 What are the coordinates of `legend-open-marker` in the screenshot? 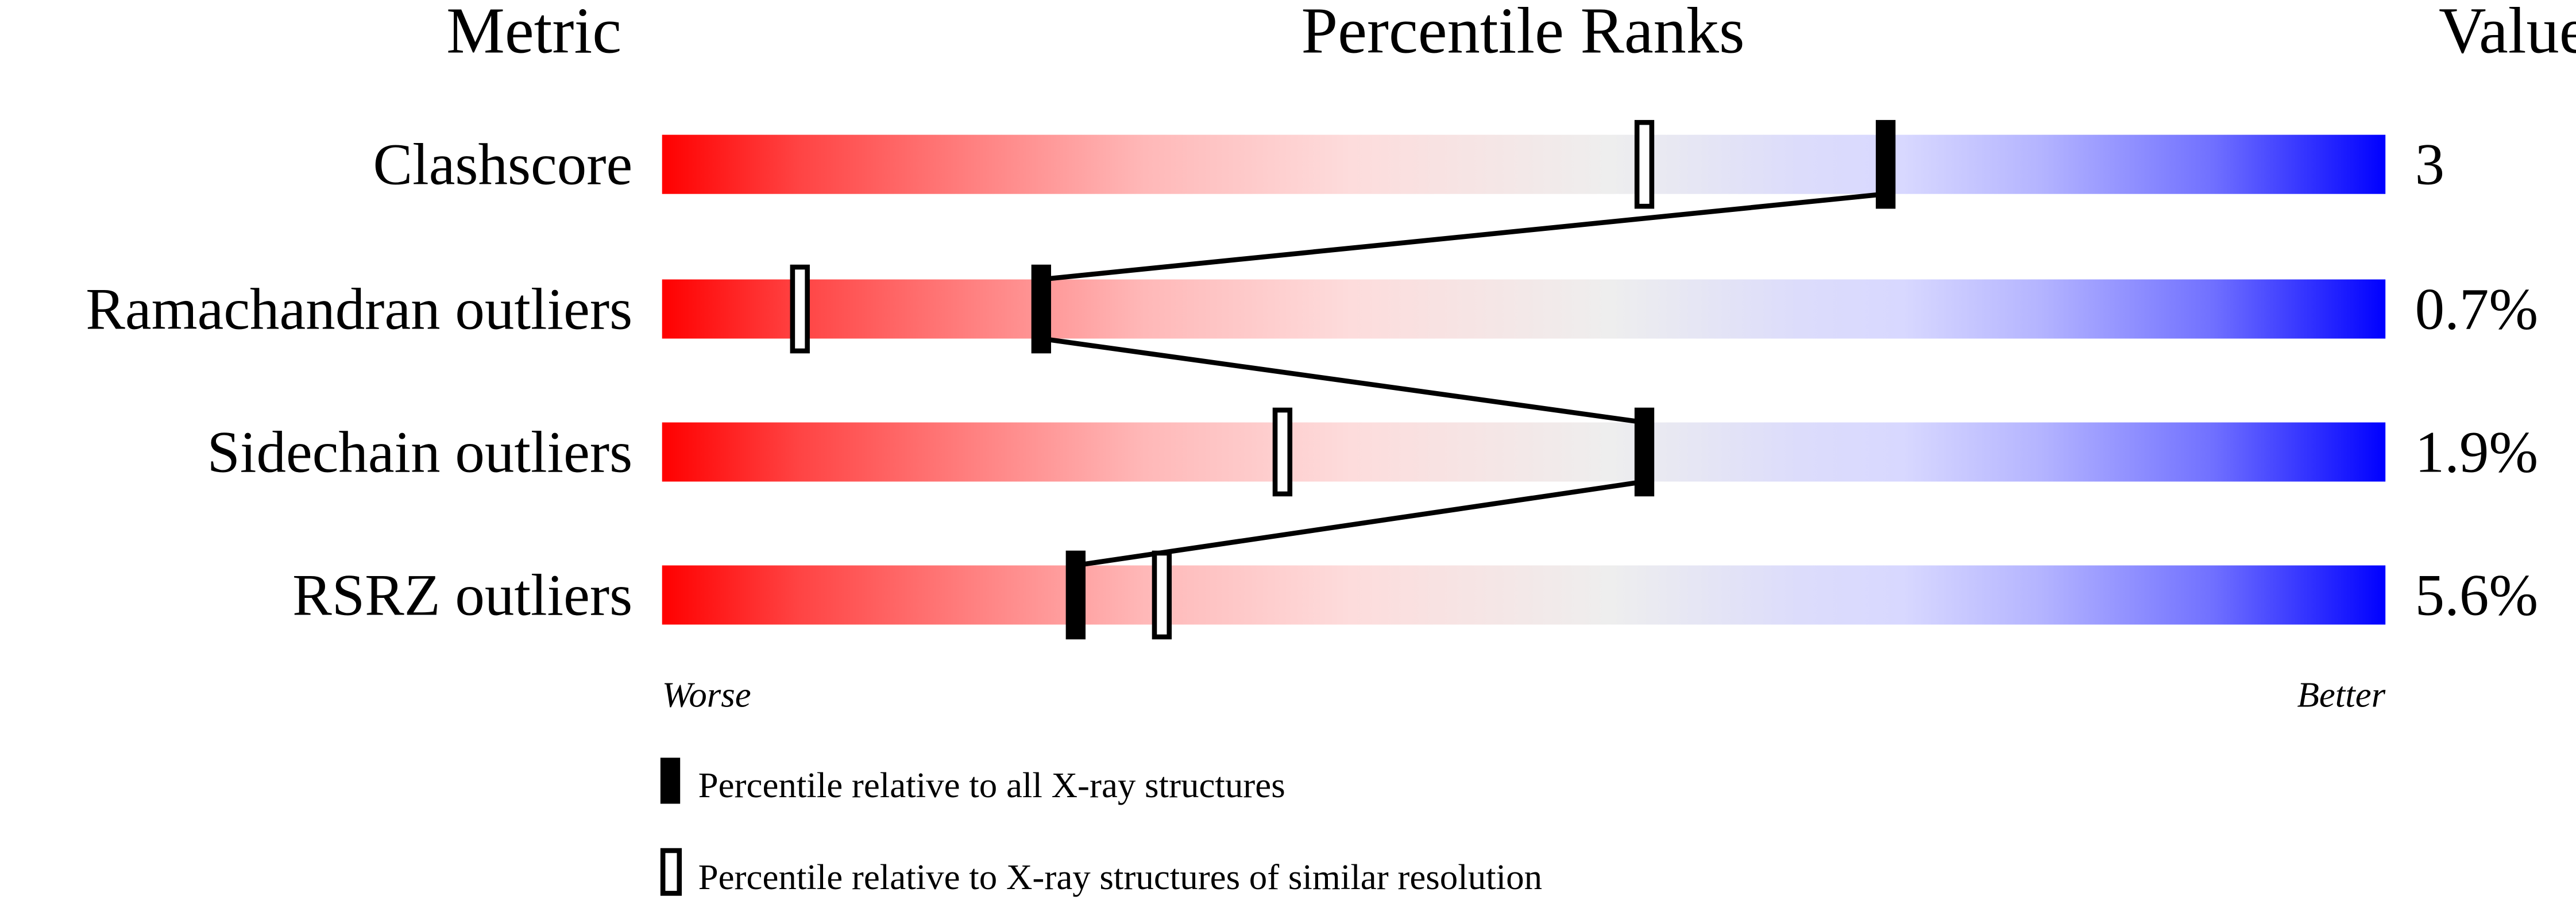 It's located at (671, 872).